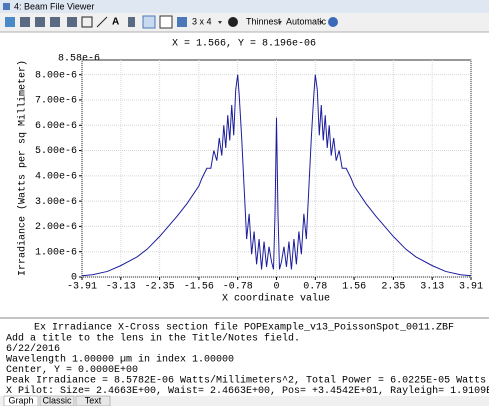  Describe the element at coordinates (354, 287) in the screenshot. I see `x-tick-label: 1.56` at that location.